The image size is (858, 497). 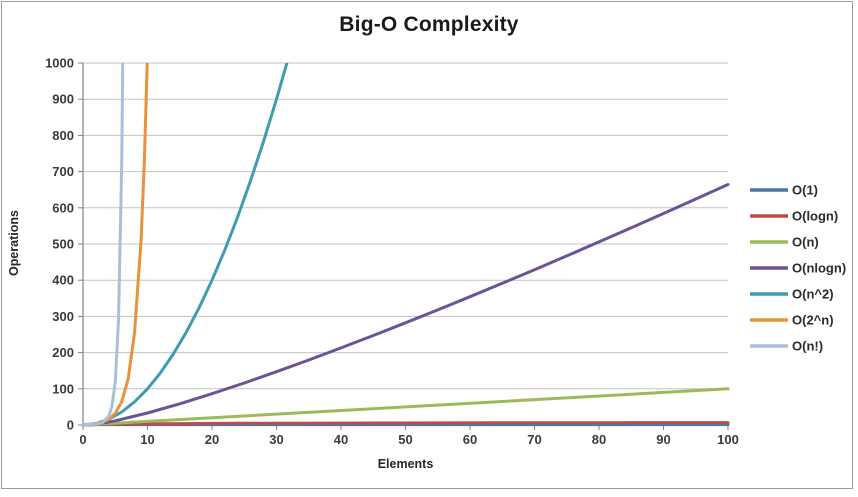 What do you see at coordinates (63, 388) in the screenshot?
I see `y-tick-label: 100` at bounding box center [63, 388].